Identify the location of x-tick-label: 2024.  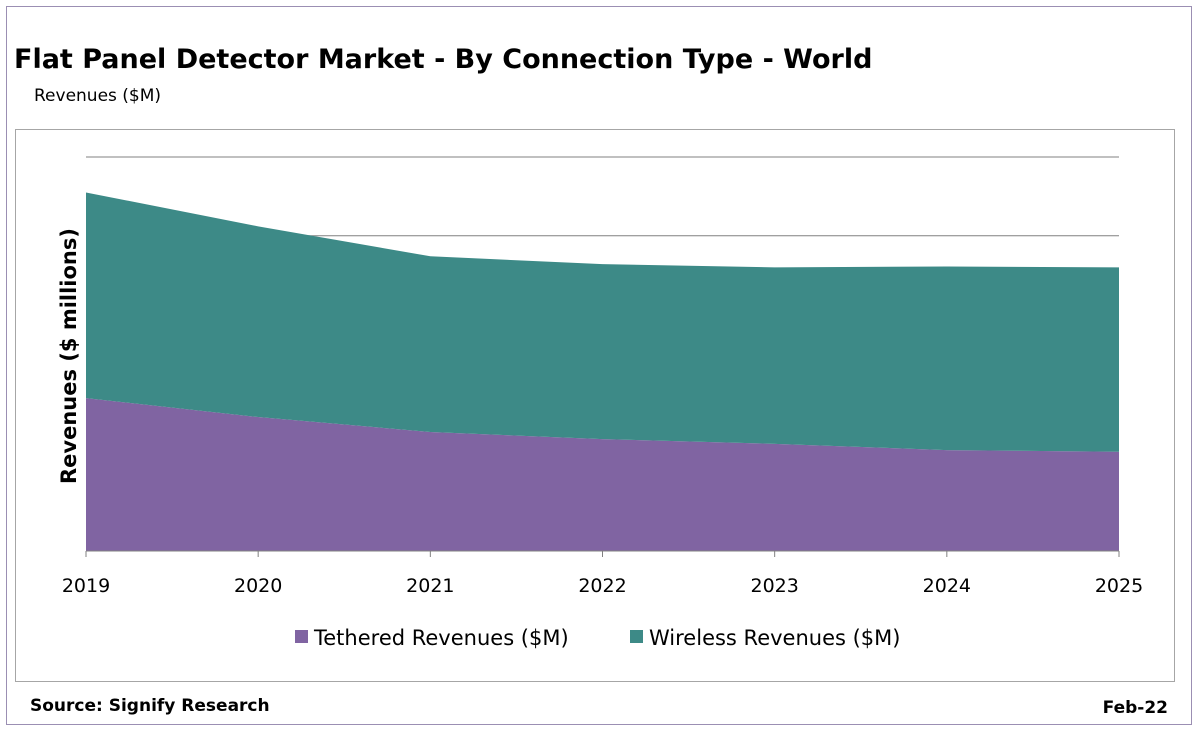
(947, 586).